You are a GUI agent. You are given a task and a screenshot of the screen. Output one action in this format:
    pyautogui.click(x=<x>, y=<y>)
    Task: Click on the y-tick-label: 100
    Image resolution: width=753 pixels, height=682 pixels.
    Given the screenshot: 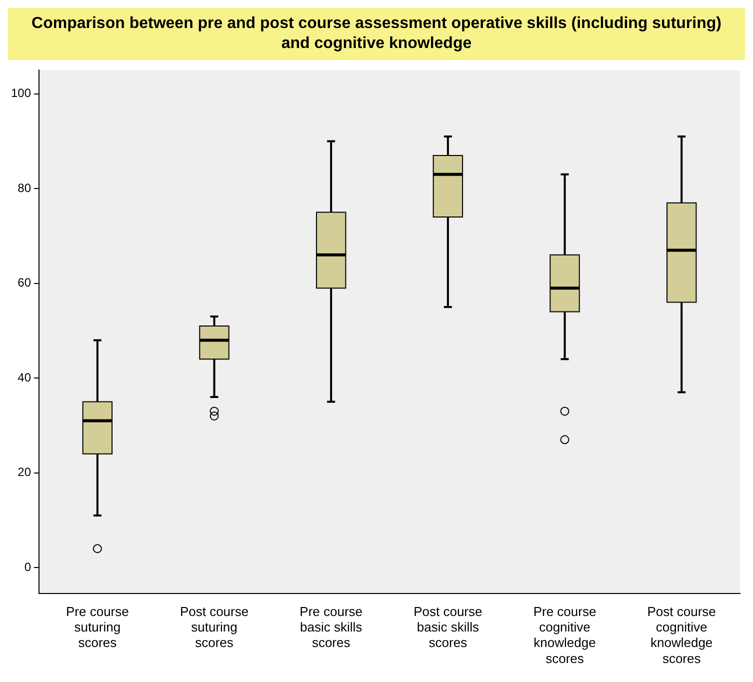 What is the action you would take?
    pyautogui.click(x=21, y=93)
    